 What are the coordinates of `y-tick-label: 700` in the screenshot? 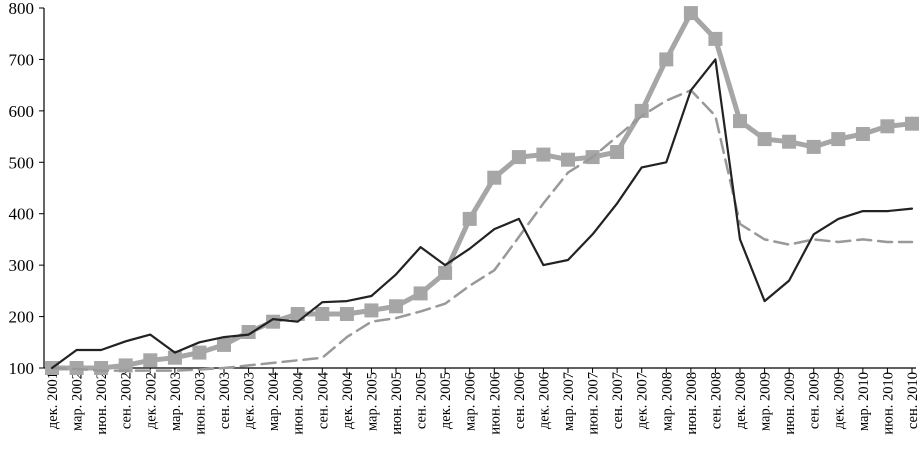 It's located at (22, 59).